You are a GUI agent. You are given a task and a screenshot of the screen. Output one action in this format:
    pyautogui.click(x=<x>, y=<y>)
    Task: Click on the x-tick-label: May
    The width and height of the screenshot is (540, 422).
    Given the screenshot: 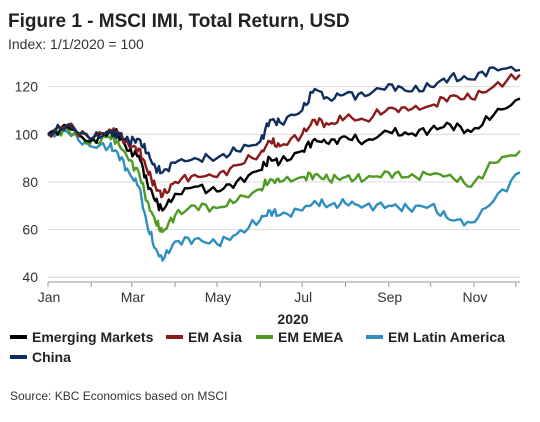 What is the action you would take?
    pyautogui.click(x=218, y=297)
    